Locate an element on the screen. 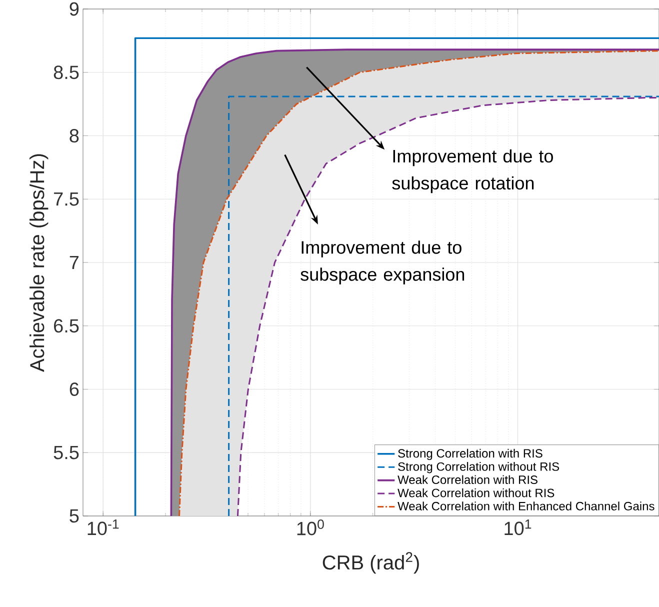 The image size is (659, 607). y-tick-label: 5 is located at coordinates (74, 516).